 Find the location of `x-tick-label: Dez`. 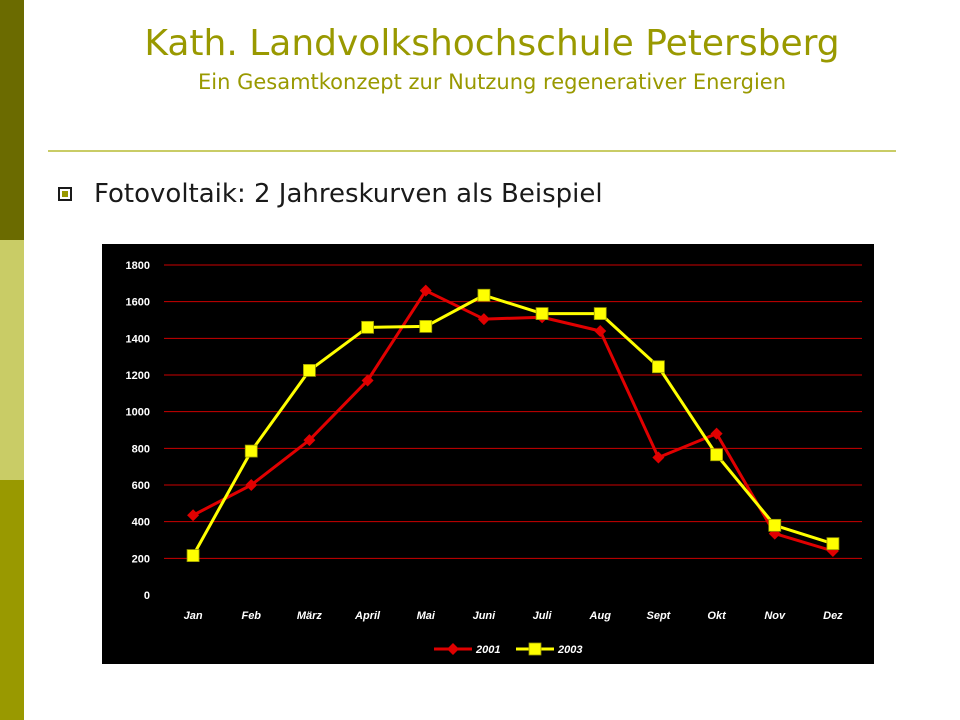

x-tick-label: Dez is located at coordinates (833, 616).